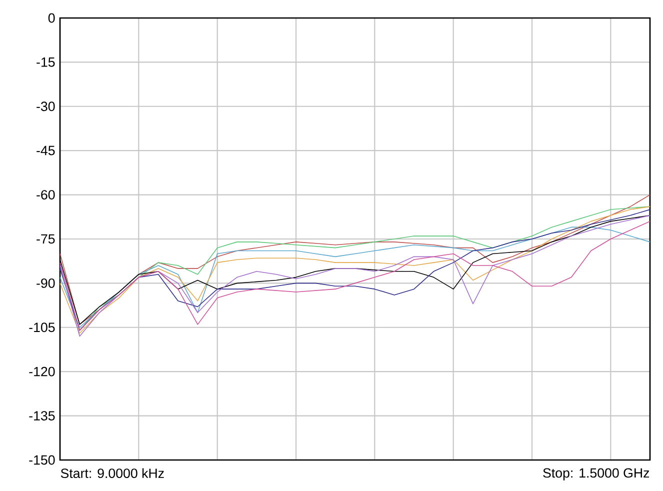  Describe the element at coordinates (45, 107) in the screenshot. I see `y-tick-label: -30` at that location.